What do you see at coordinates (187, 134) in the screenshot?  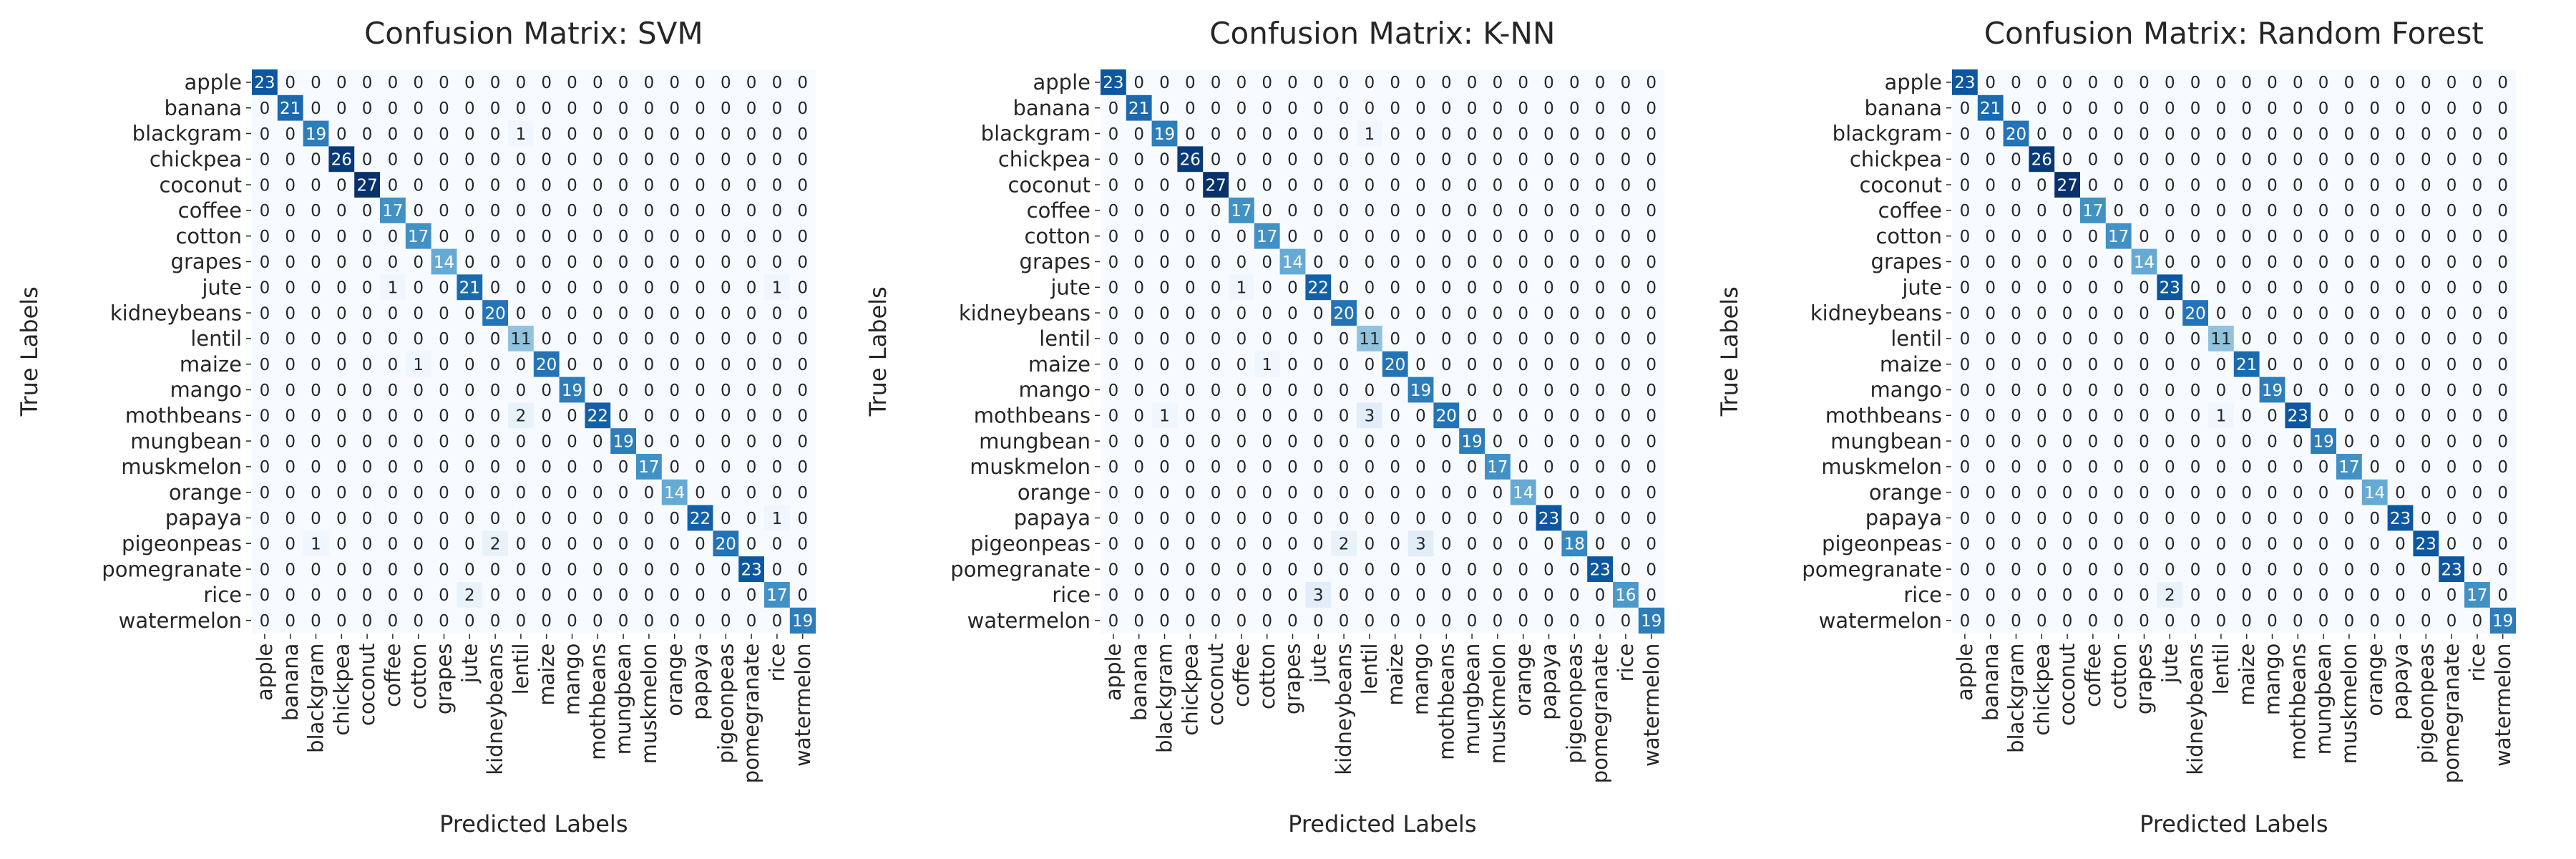 I see `y-tick-label: blackgram` at bounding box center [187, 134].